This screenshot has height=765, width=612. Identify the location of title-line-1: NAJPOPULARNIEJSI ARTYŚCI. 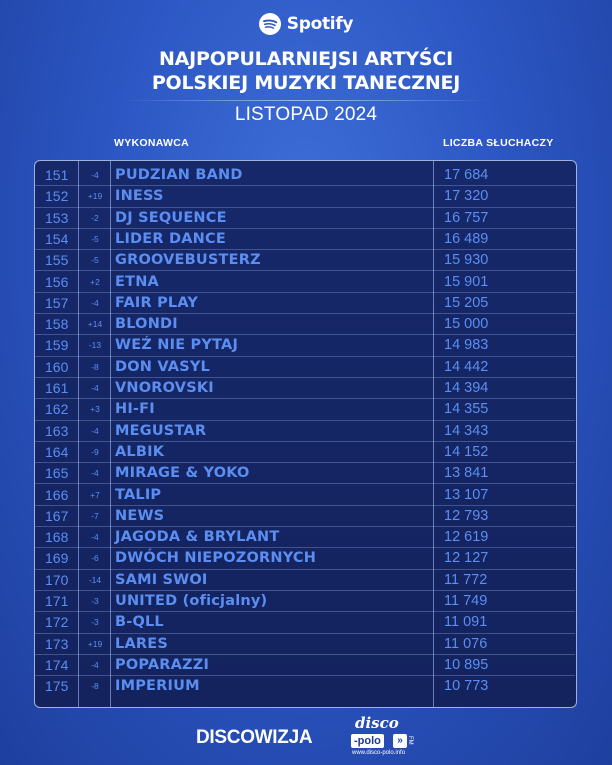
(306, 59).